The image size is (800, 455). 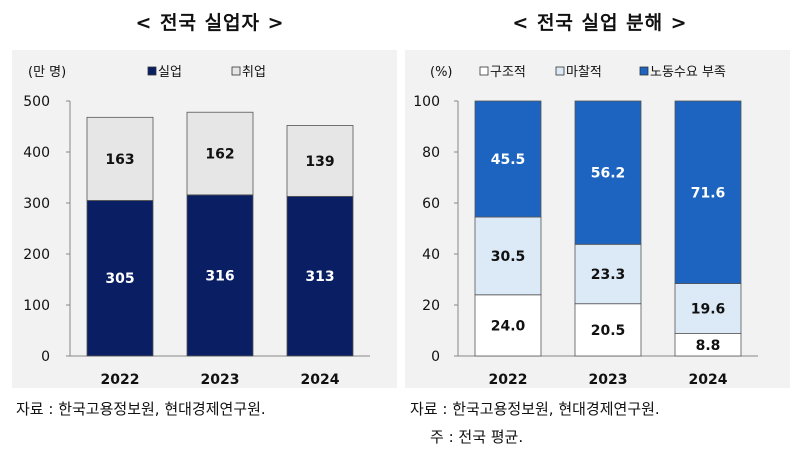 I want to click on left-data-label-1-2: 139, so click(x=319, y=162).